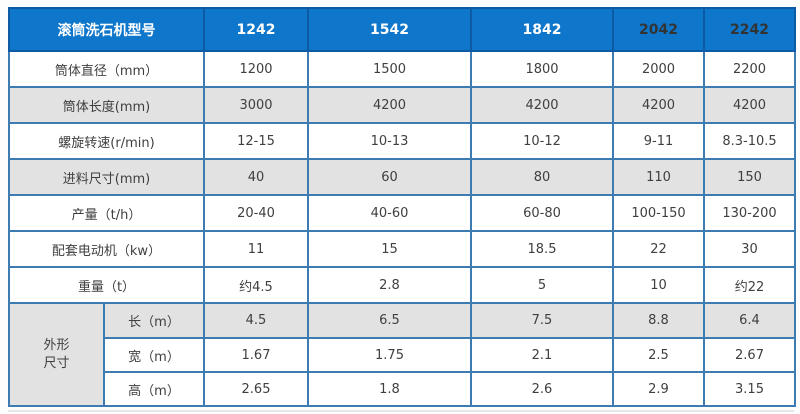 The image size is (800, 414). I want to click on table-bottom-shadow, so click(401, 411).